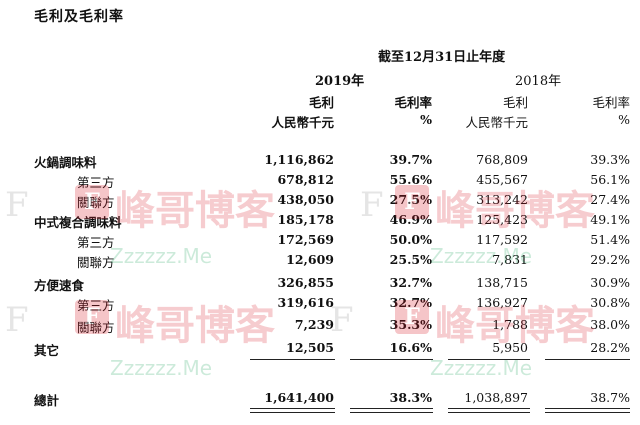 Image resolution: width=640 pixels, height=425 pixels. What do you see at coordinates (65, 162) in the screenshot?
I see `row-label: 火鍋調味料` at bounding box center [65, 162].